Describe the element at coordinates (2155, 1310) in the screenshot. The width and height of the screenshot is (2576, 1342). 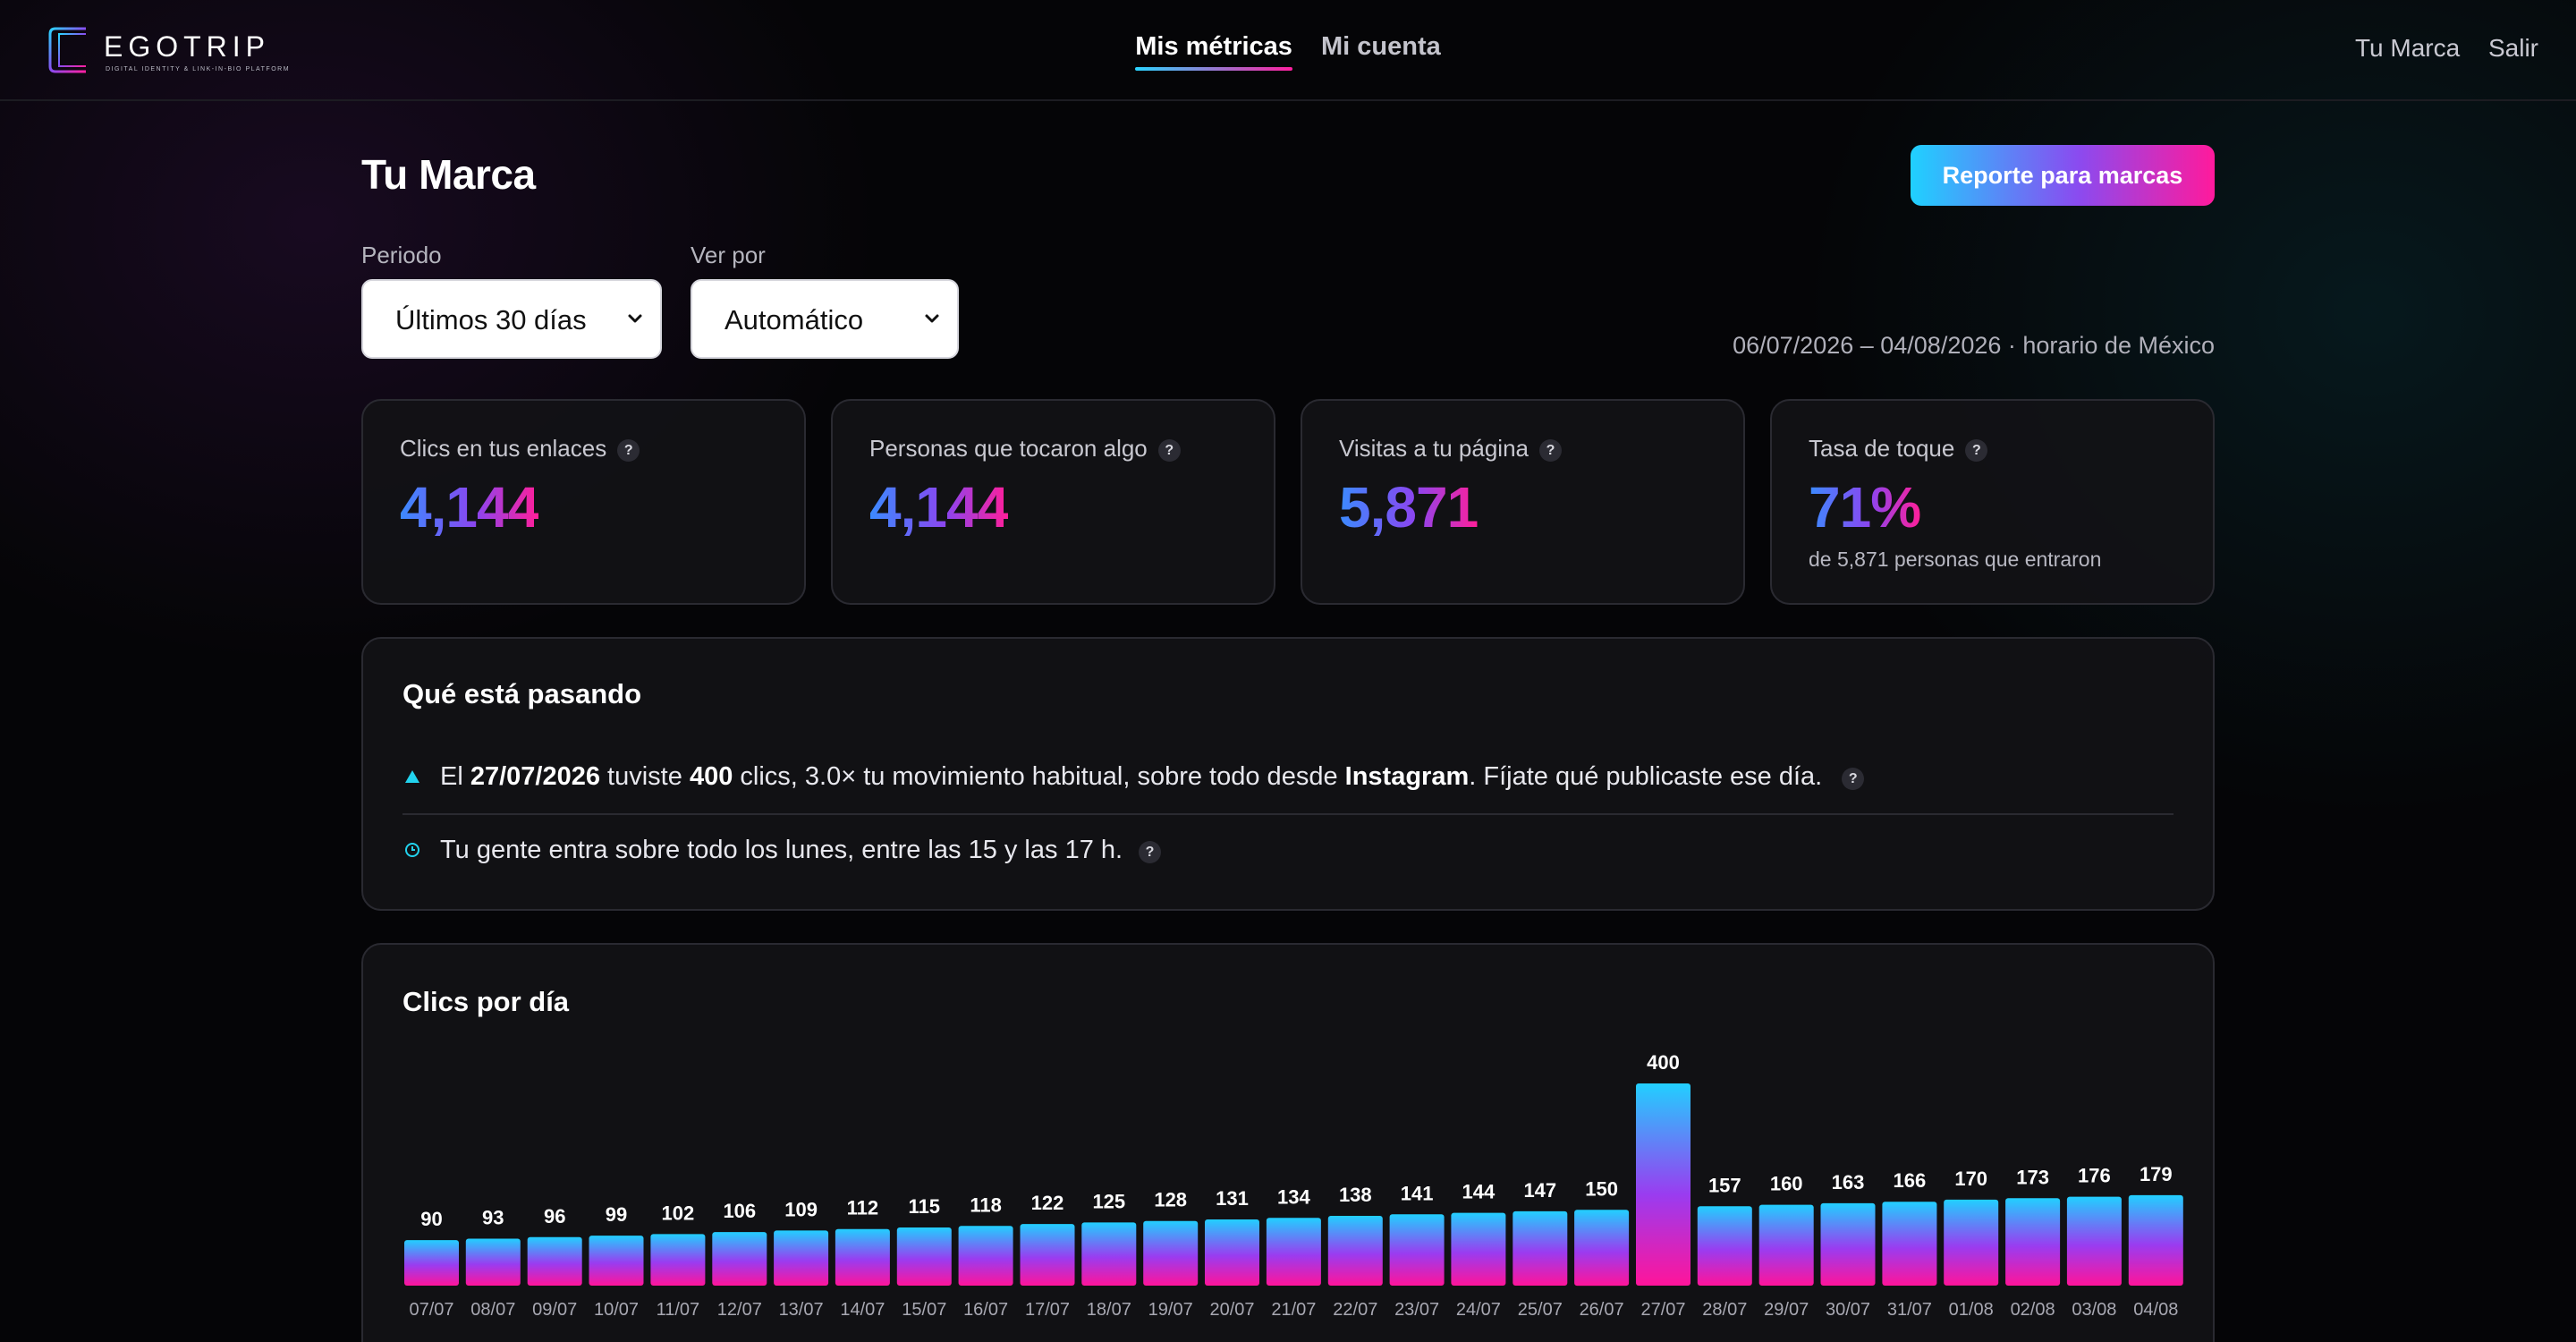
I see `x-tick-label: 04/08` at that location.